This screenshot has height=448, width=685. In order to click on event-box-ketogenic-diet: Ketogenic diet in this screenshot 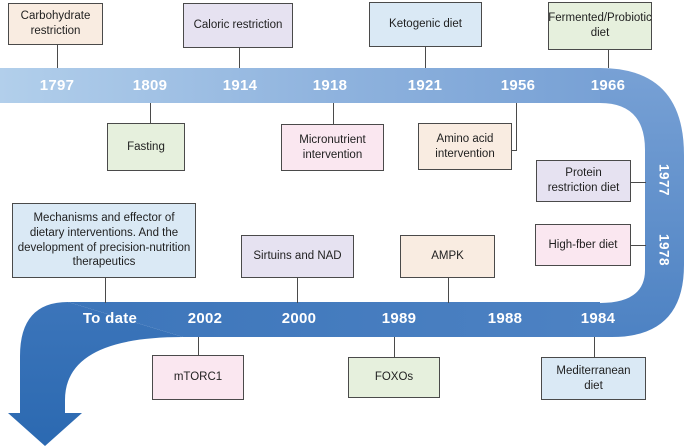, I will do `click(425, 24)`.